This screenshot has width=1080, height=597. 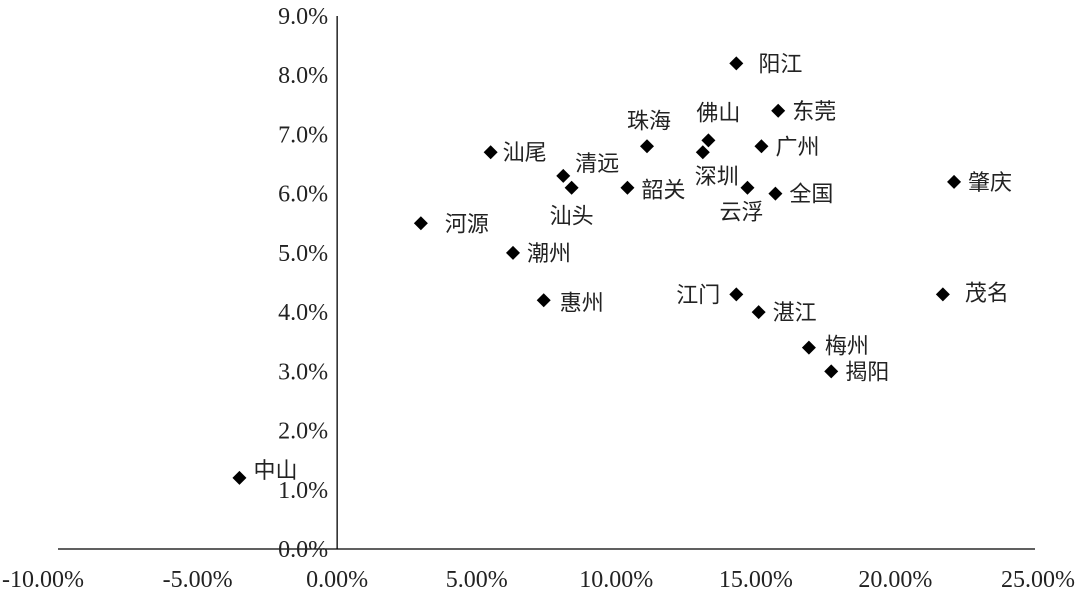 What do you see at coordinates (616, 580) in the screenshot?
I see `x-tick-label: 10.00%` at bounding box center [616, 580].